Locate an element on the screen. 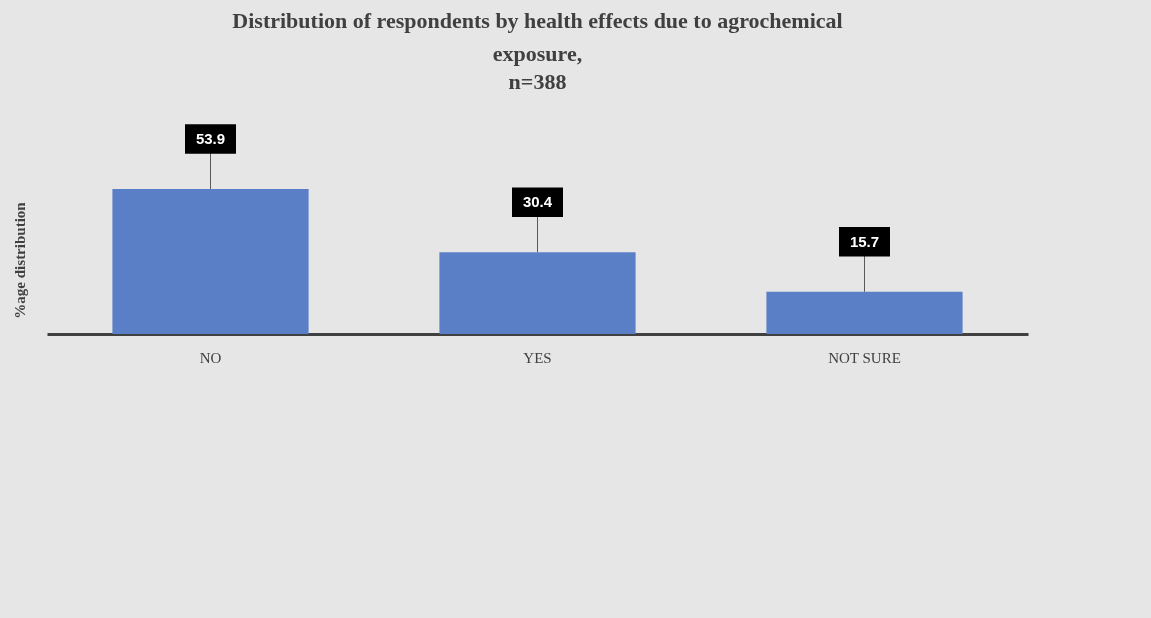  data-label: 30.4 is located at coordinates (537, 202).